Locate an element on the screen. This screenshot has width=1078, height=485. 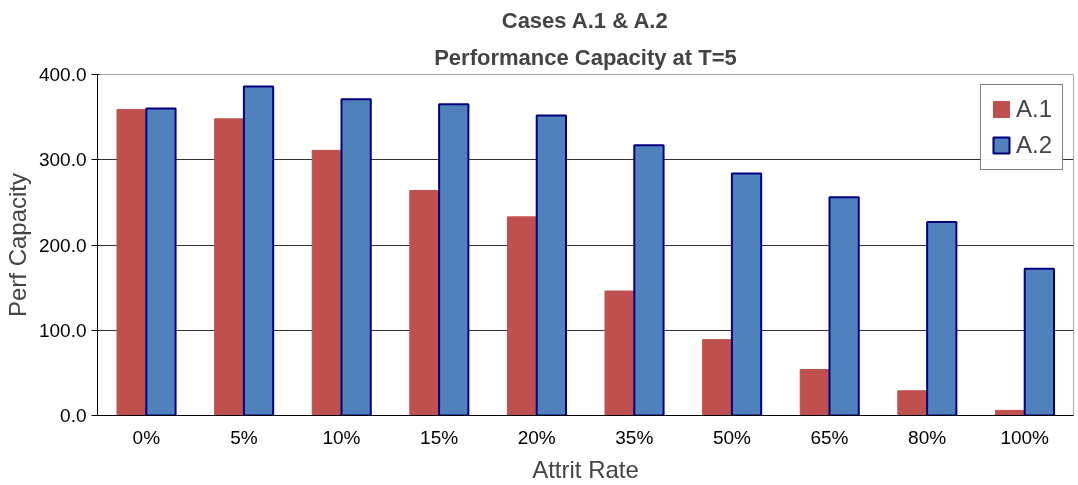
y-tick-label: 300.0 is located at coordinates (62, 160).